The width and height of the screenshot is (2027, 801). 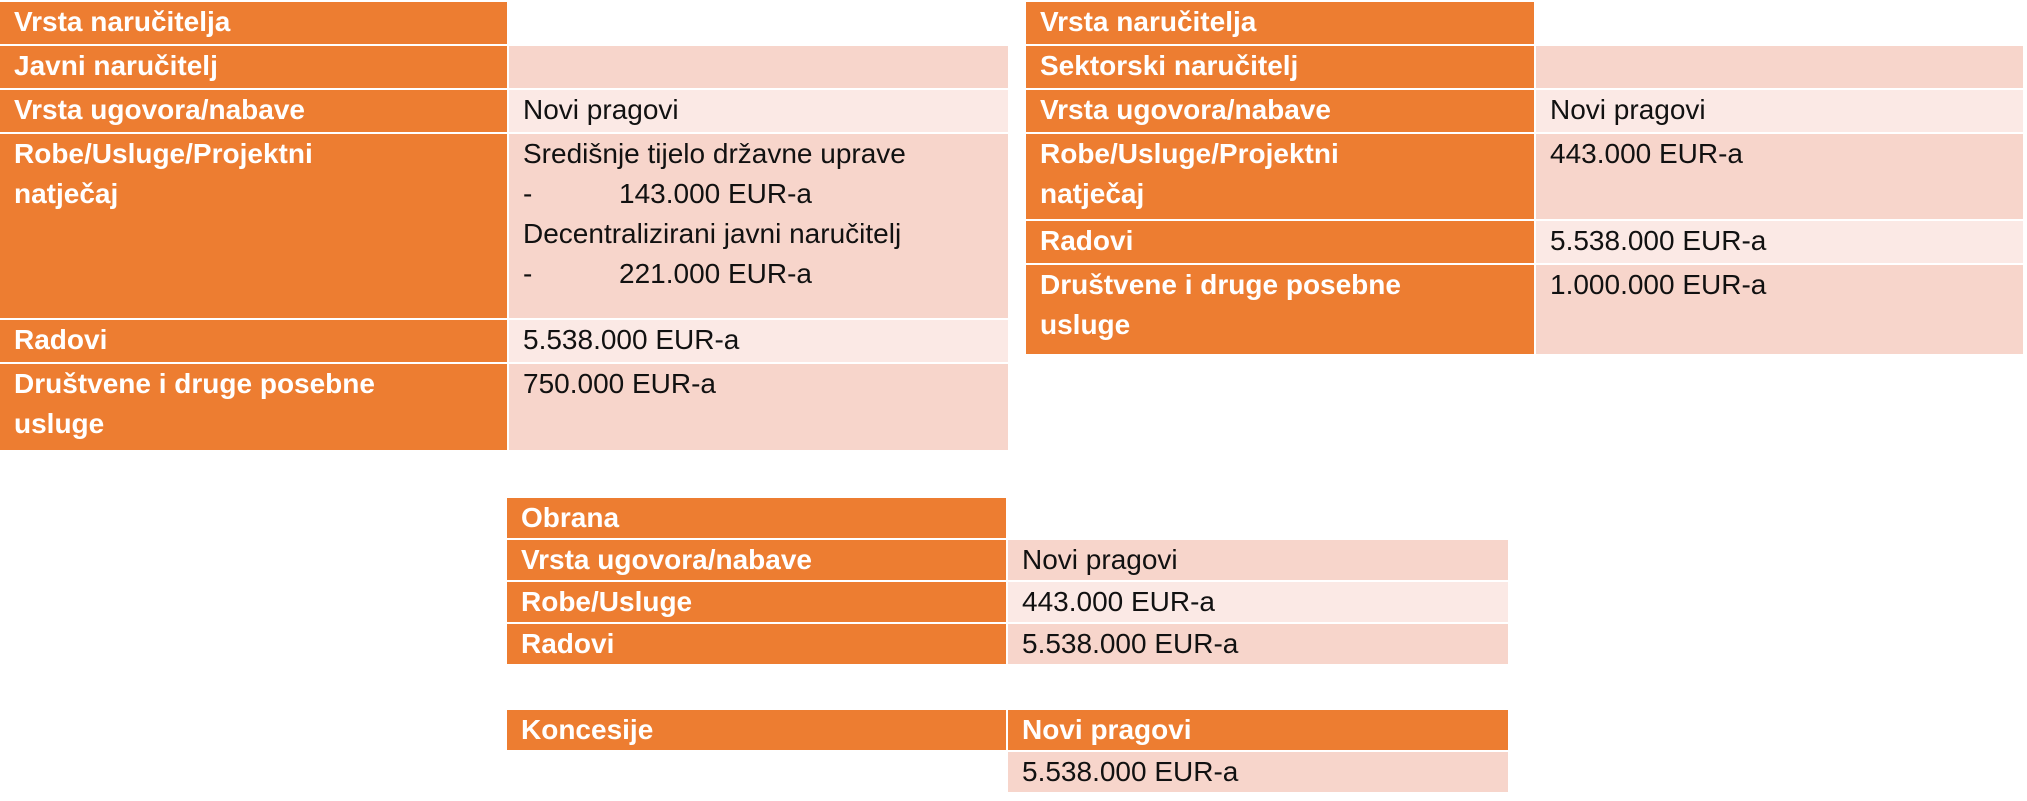 I want to click on social-services-value: 750.000 EUR-a, so click(x=758, y=407).